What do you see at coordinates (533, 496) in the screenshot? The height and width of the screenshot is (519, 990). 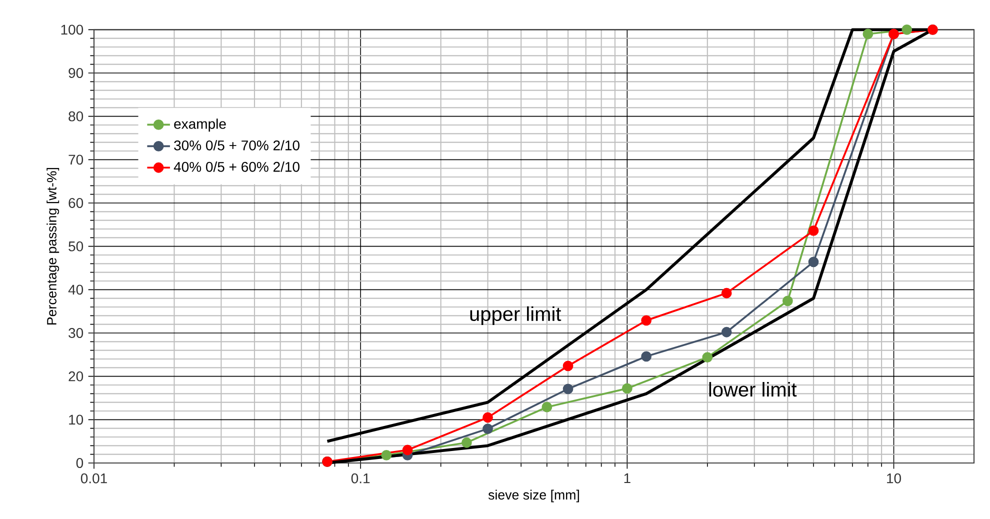 I see `x-axis-title: sieve size [mm]` at bounding box center [533, 496].